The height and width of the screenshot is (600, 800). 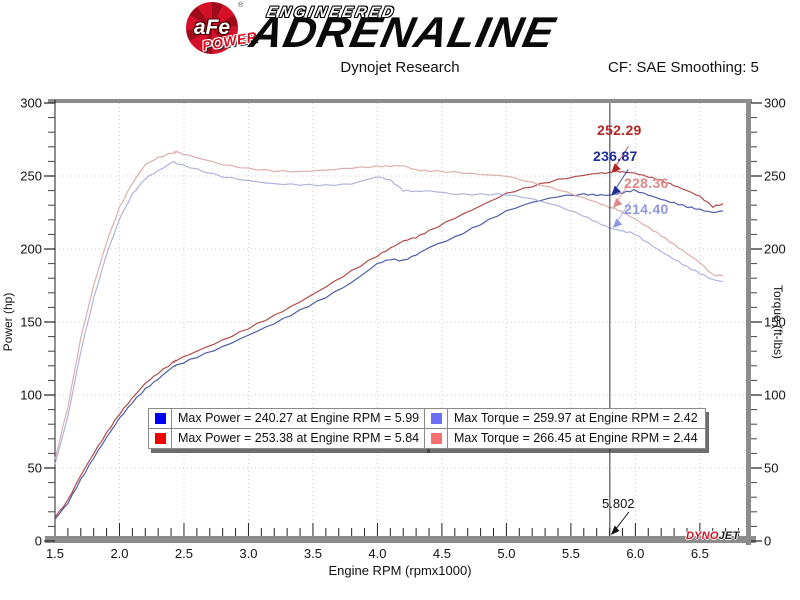 I want to click on callout-power-blue-value: 236.87, so click(x=615, y=156).